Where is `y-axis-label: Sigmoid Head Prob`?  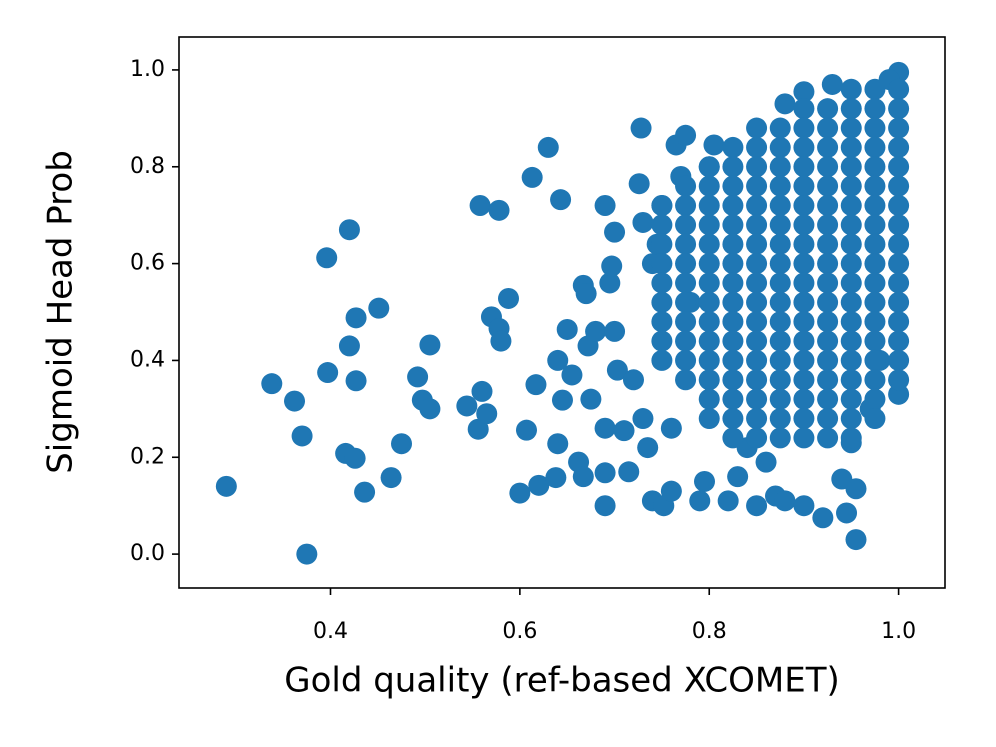
y-axis-label: Sigmoid Head Prob is located at coordinates (61, 312).